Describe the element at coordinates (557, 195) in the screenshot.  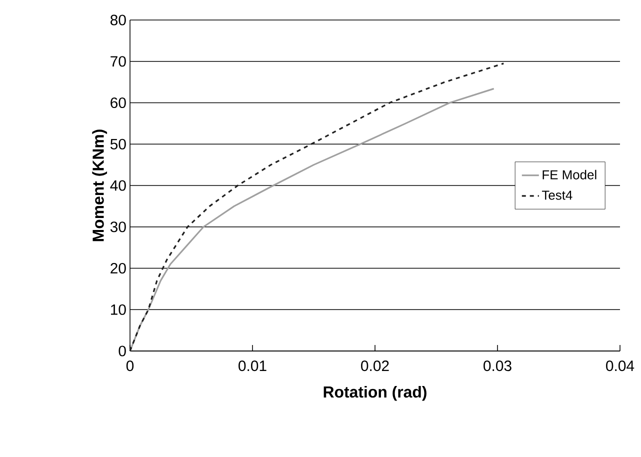
I see `legend-label: Test4` at that location.